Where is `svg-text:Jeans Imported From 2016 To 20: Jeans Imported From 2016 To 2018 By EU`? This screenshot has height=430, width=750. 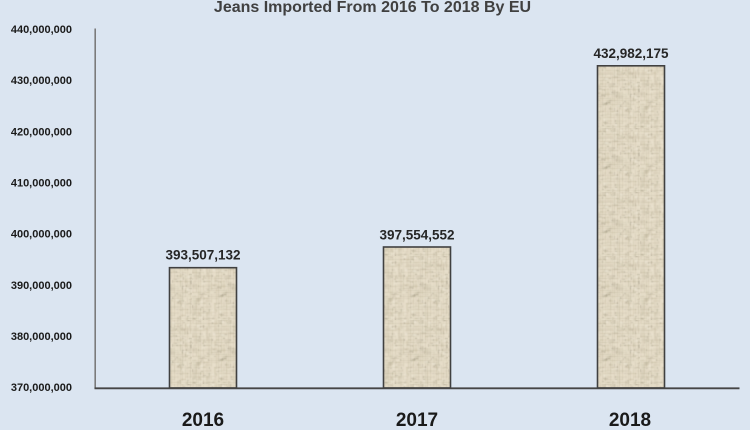
svg-text:Jeans Imported From 2016 To 20: Jeans Imported From 2016 To 2018 By EU is located at coordinates (372, 8).